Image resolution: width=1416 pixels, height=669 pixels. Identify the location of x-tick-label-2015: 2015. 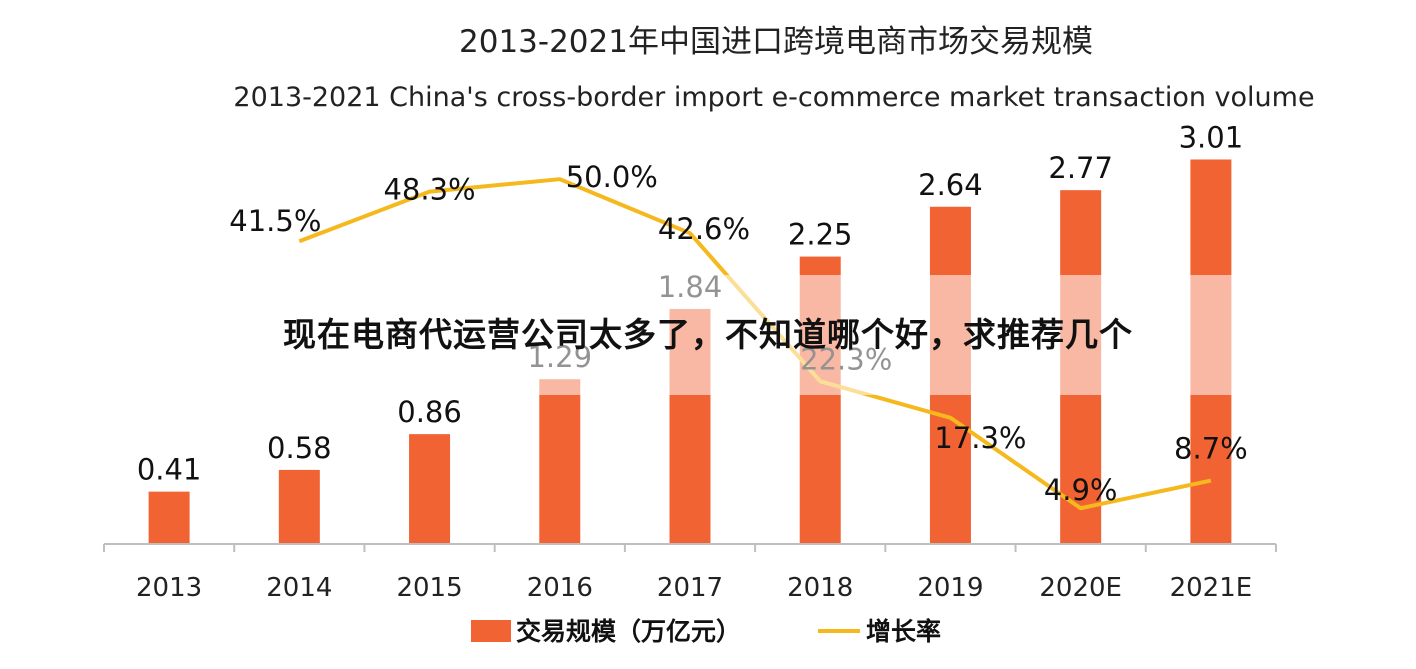
(429, 588).